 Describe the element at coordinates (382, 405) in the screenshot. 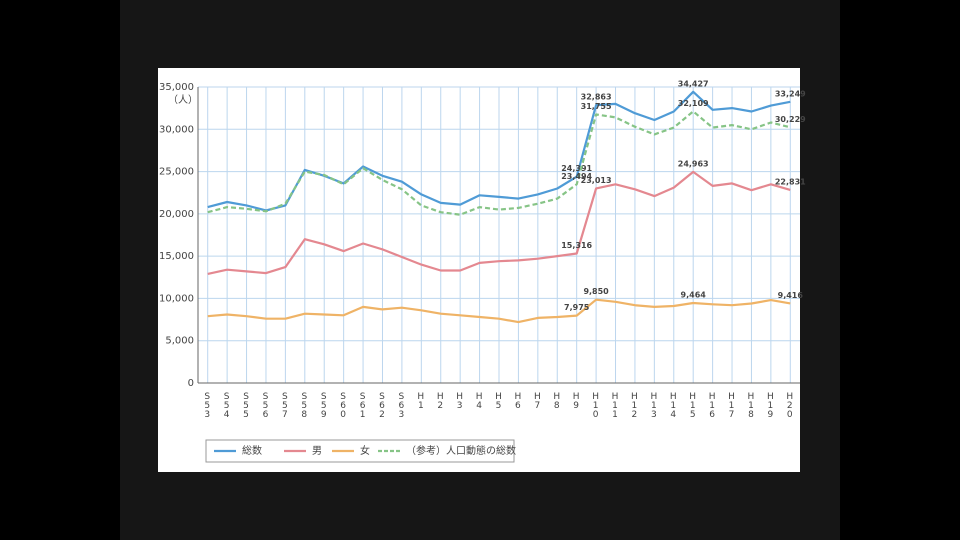

I see `x-tick-label: S62` at that location.